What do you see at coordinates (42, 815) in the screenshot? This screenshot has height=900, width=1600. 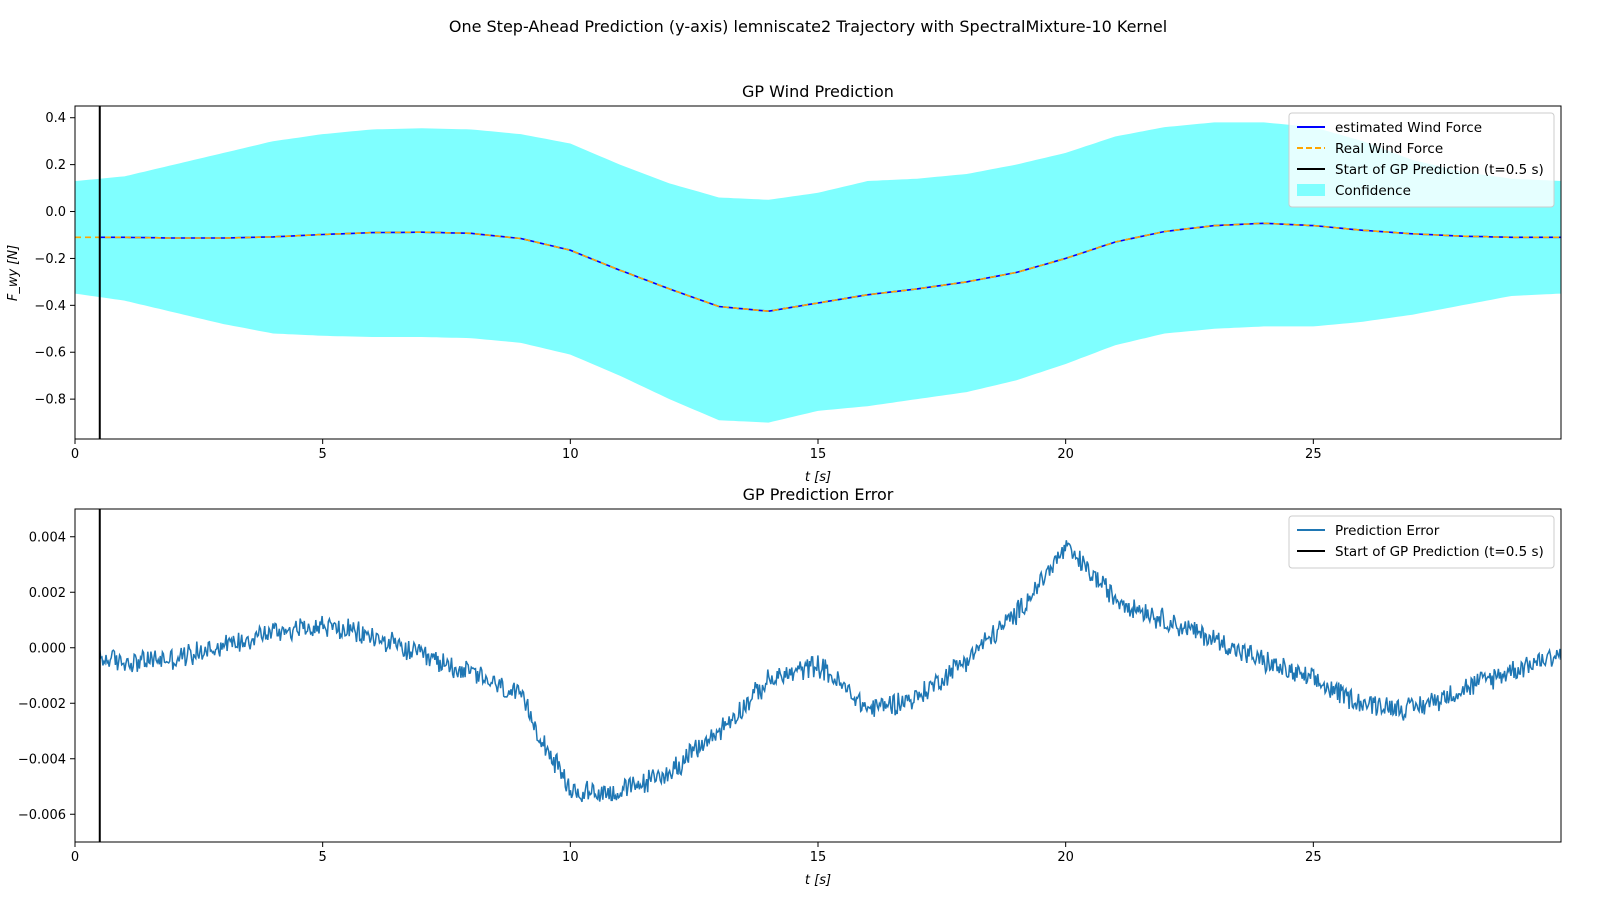 I see `prediction-error-ytick-label: −0.006` at bounding box center [42, 815].